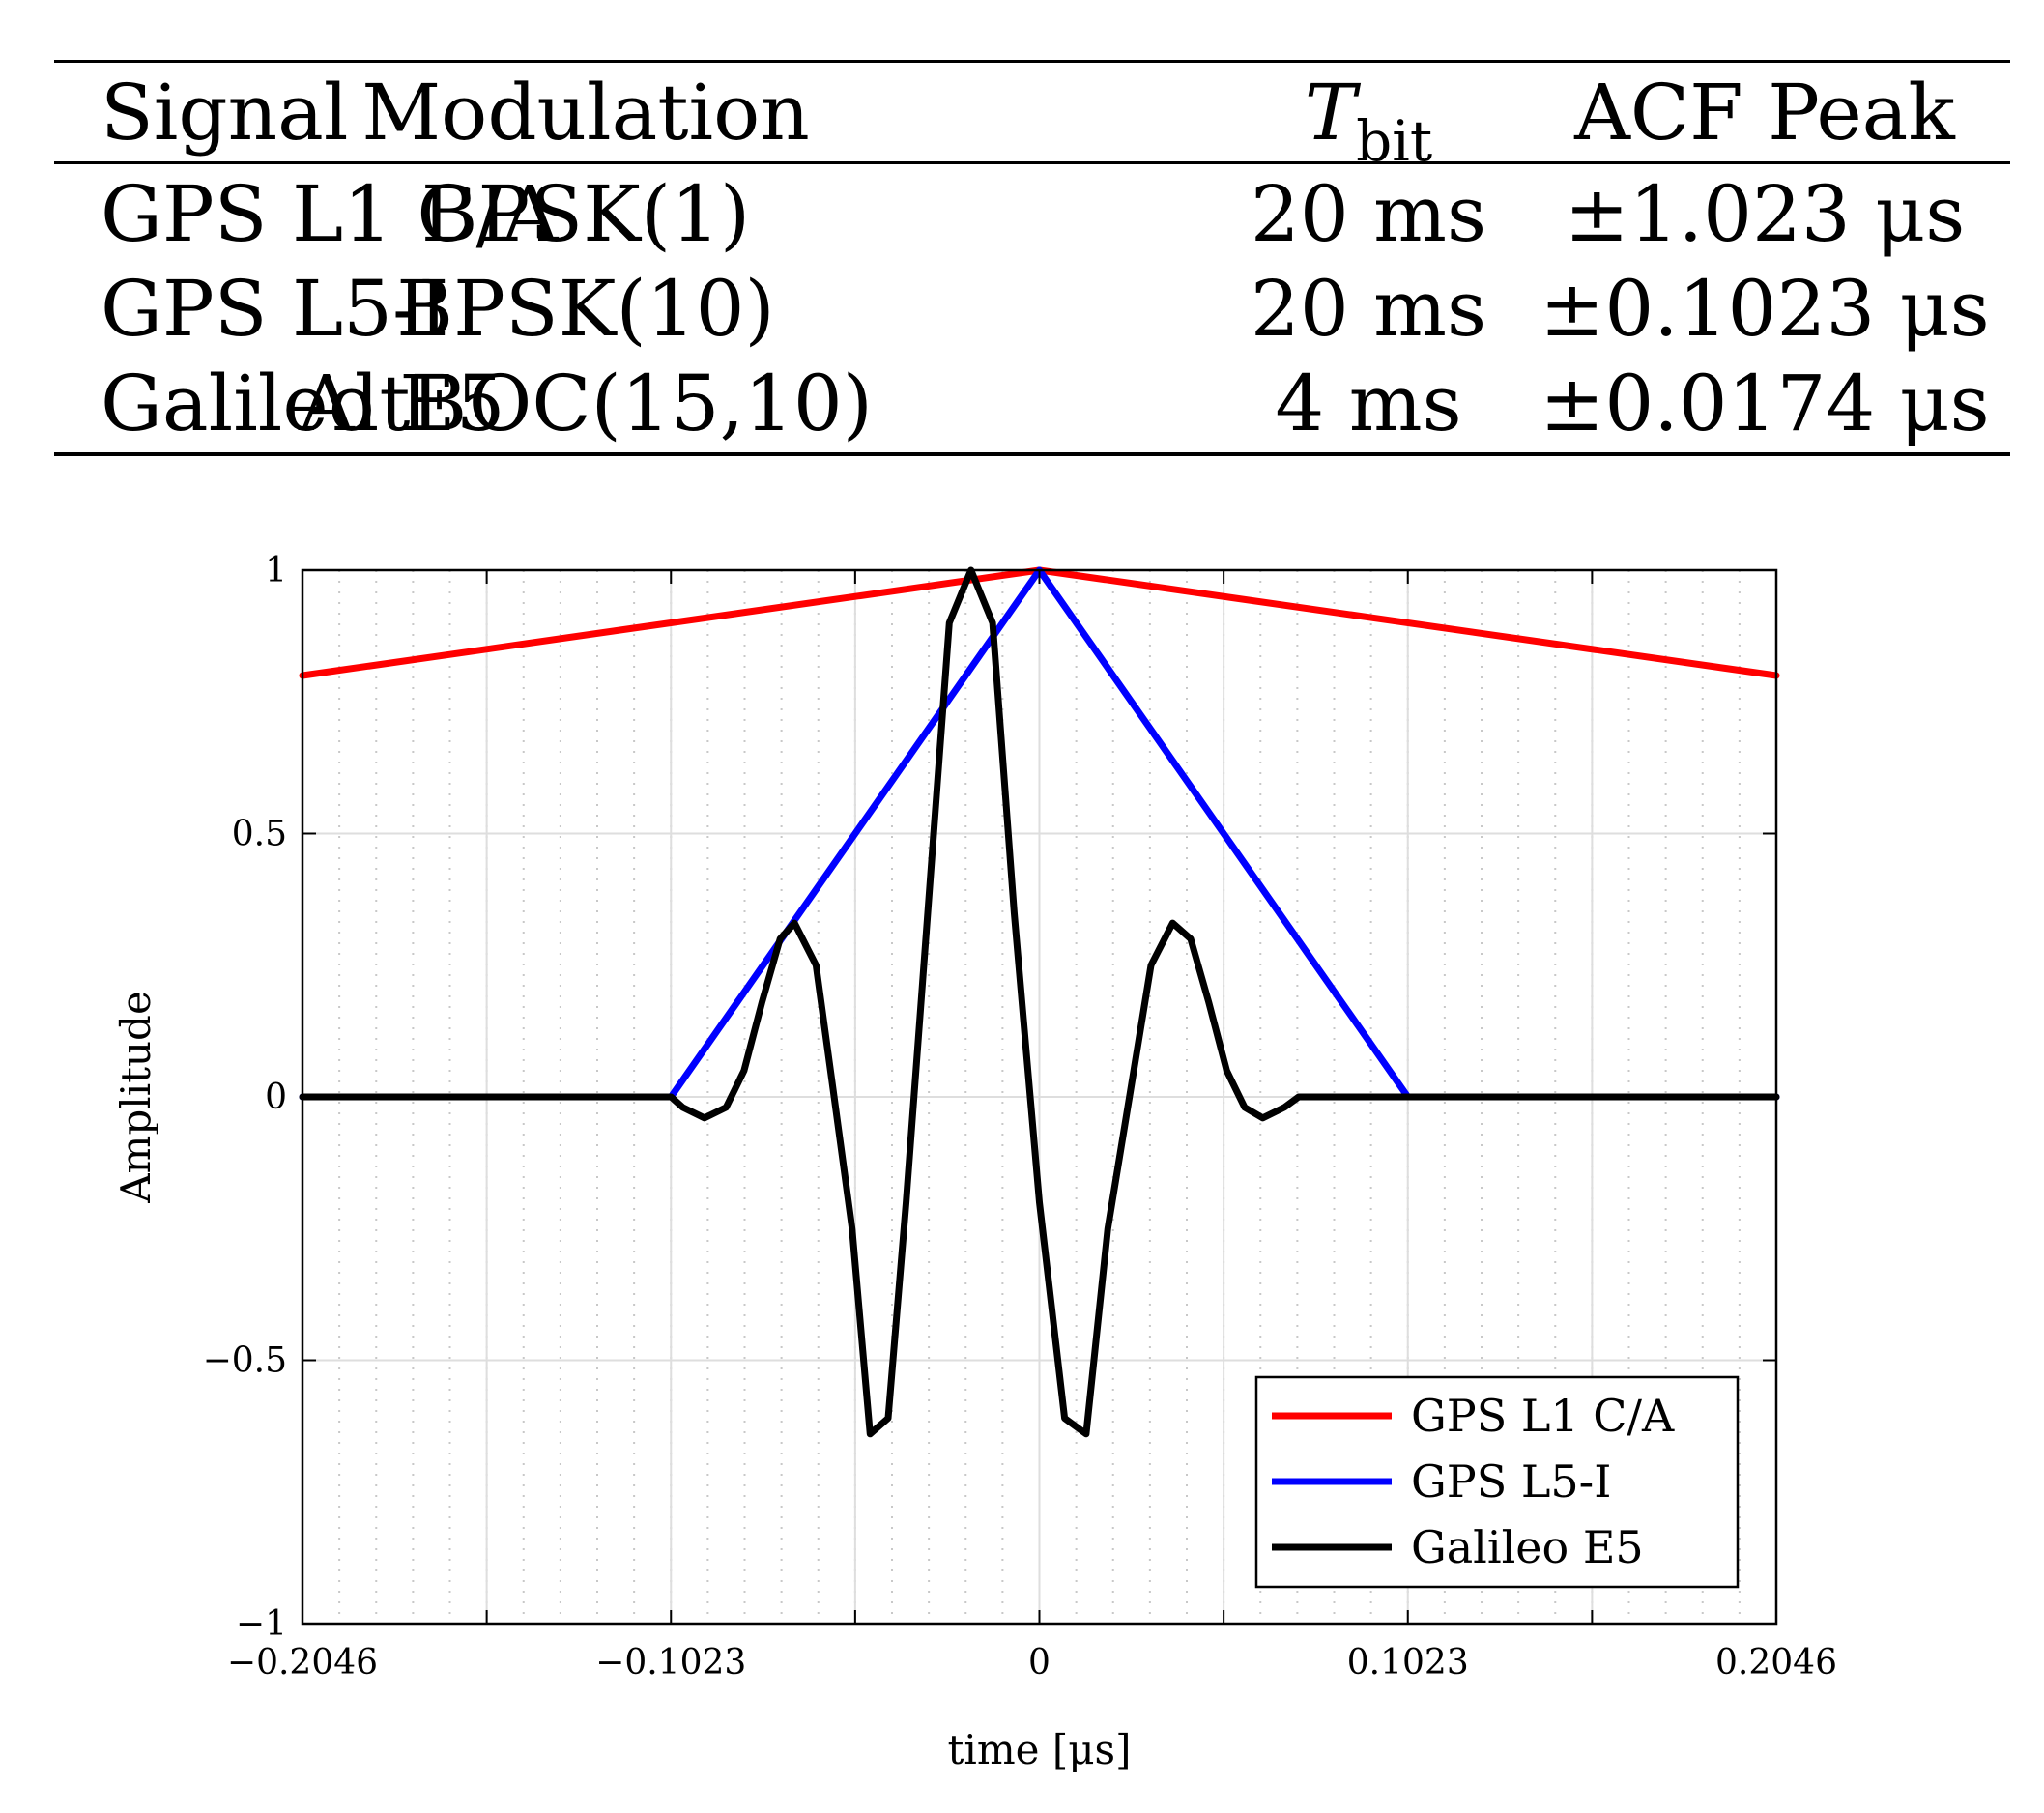 The width and height of the screenshot is (2044, 1813). I want to click on x-tick-label: −0.1023, so click(670, 1663).